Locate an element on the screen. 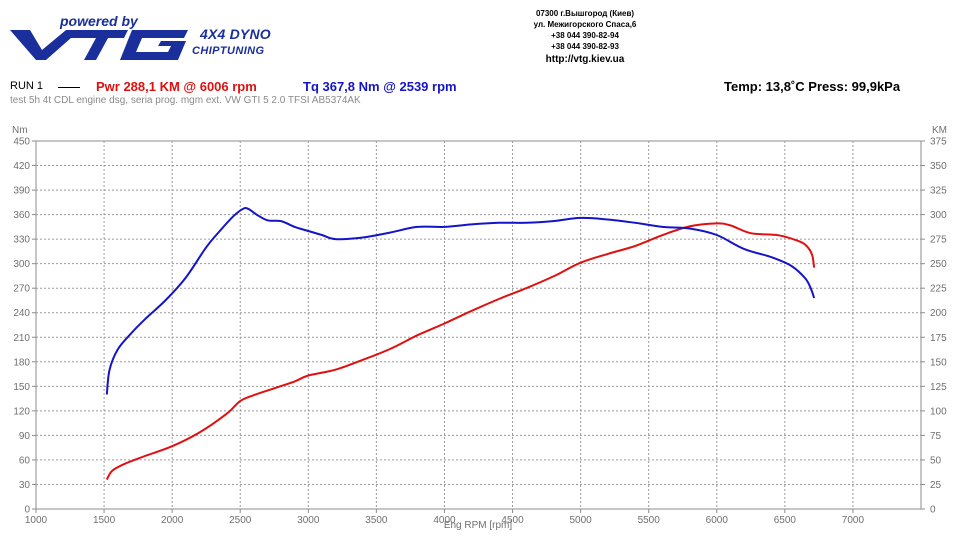 This screenshot has width=960, height=542. y-tick-label-right: 0 is located at coordinates (933, 510).